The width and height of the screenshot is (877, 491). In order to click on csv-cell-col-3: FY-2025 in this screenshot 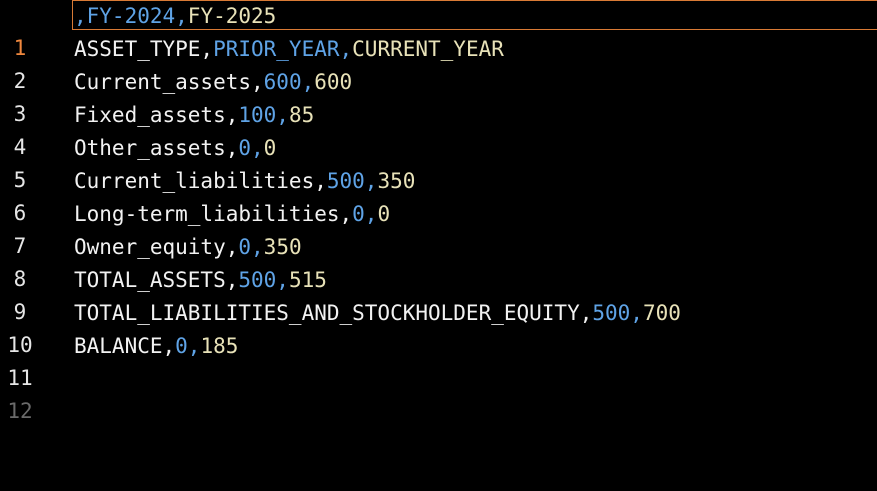, I will do `click(232, 16)`.